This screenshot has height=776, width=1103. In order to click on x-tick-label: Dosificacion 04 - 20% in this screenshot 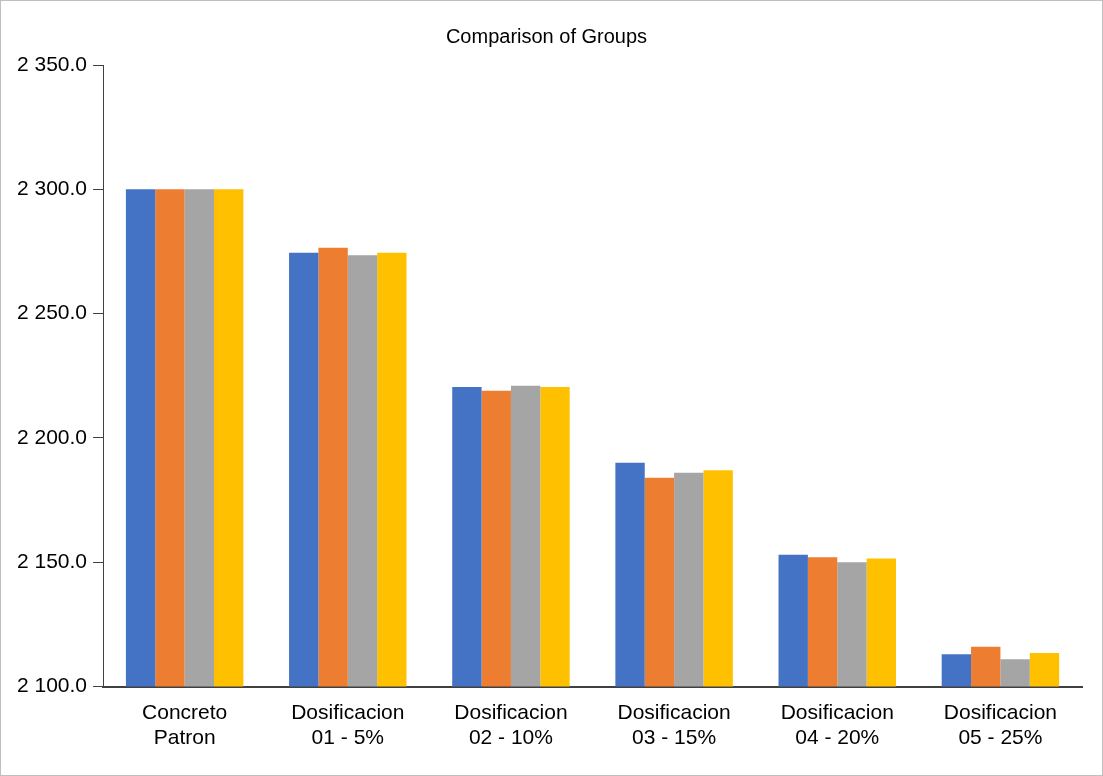, I will do `click(837, 724)`.